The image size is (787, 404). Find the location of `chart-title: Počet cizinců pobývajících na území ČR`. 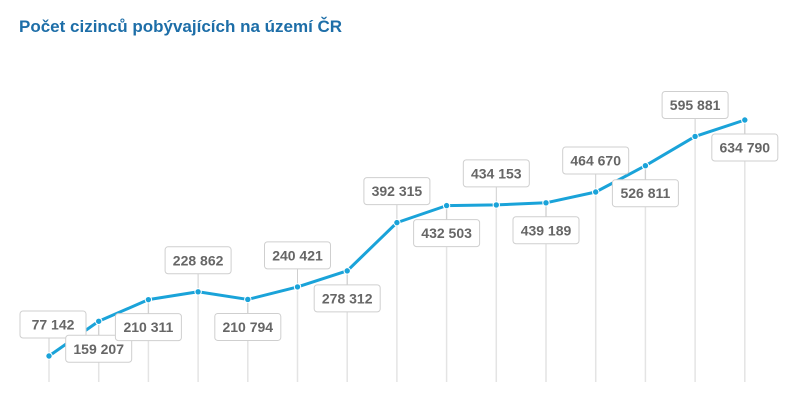

chart-title: Počet cizinců pobývajících na území ČR is located at coordinates (181, 26).